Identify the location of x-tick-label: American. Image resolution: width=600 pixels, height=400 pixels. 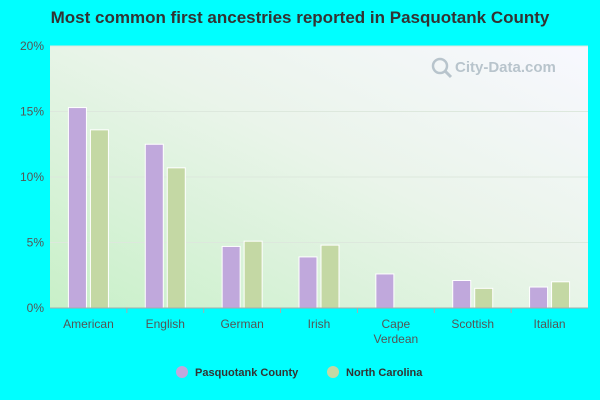
(88, 324).